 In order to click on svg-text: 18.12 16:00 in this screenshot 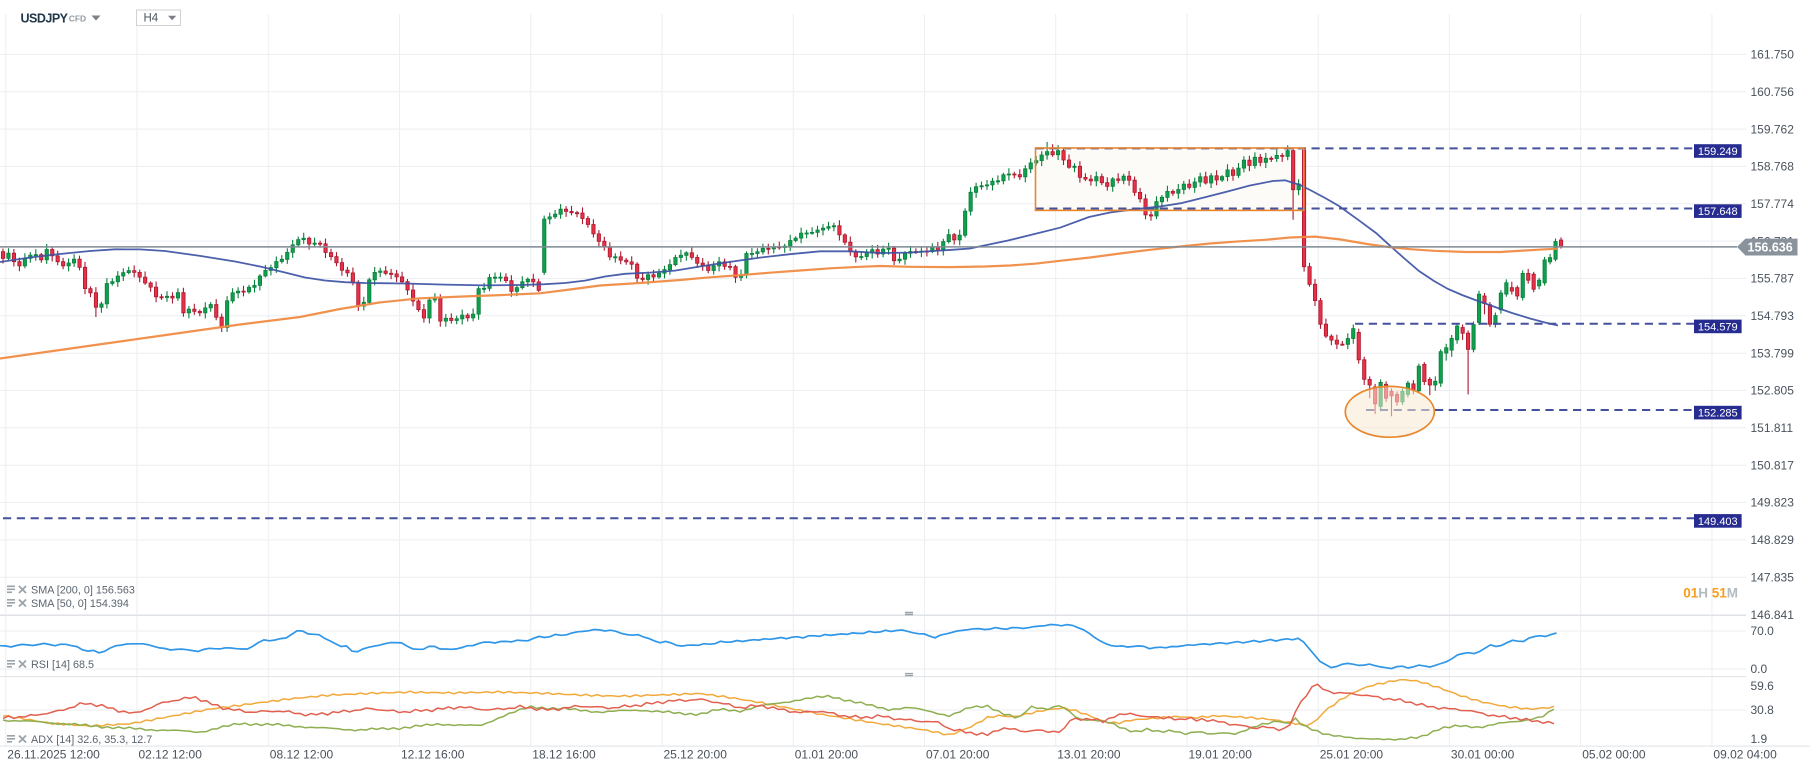, I will do `click(564, 755)`.